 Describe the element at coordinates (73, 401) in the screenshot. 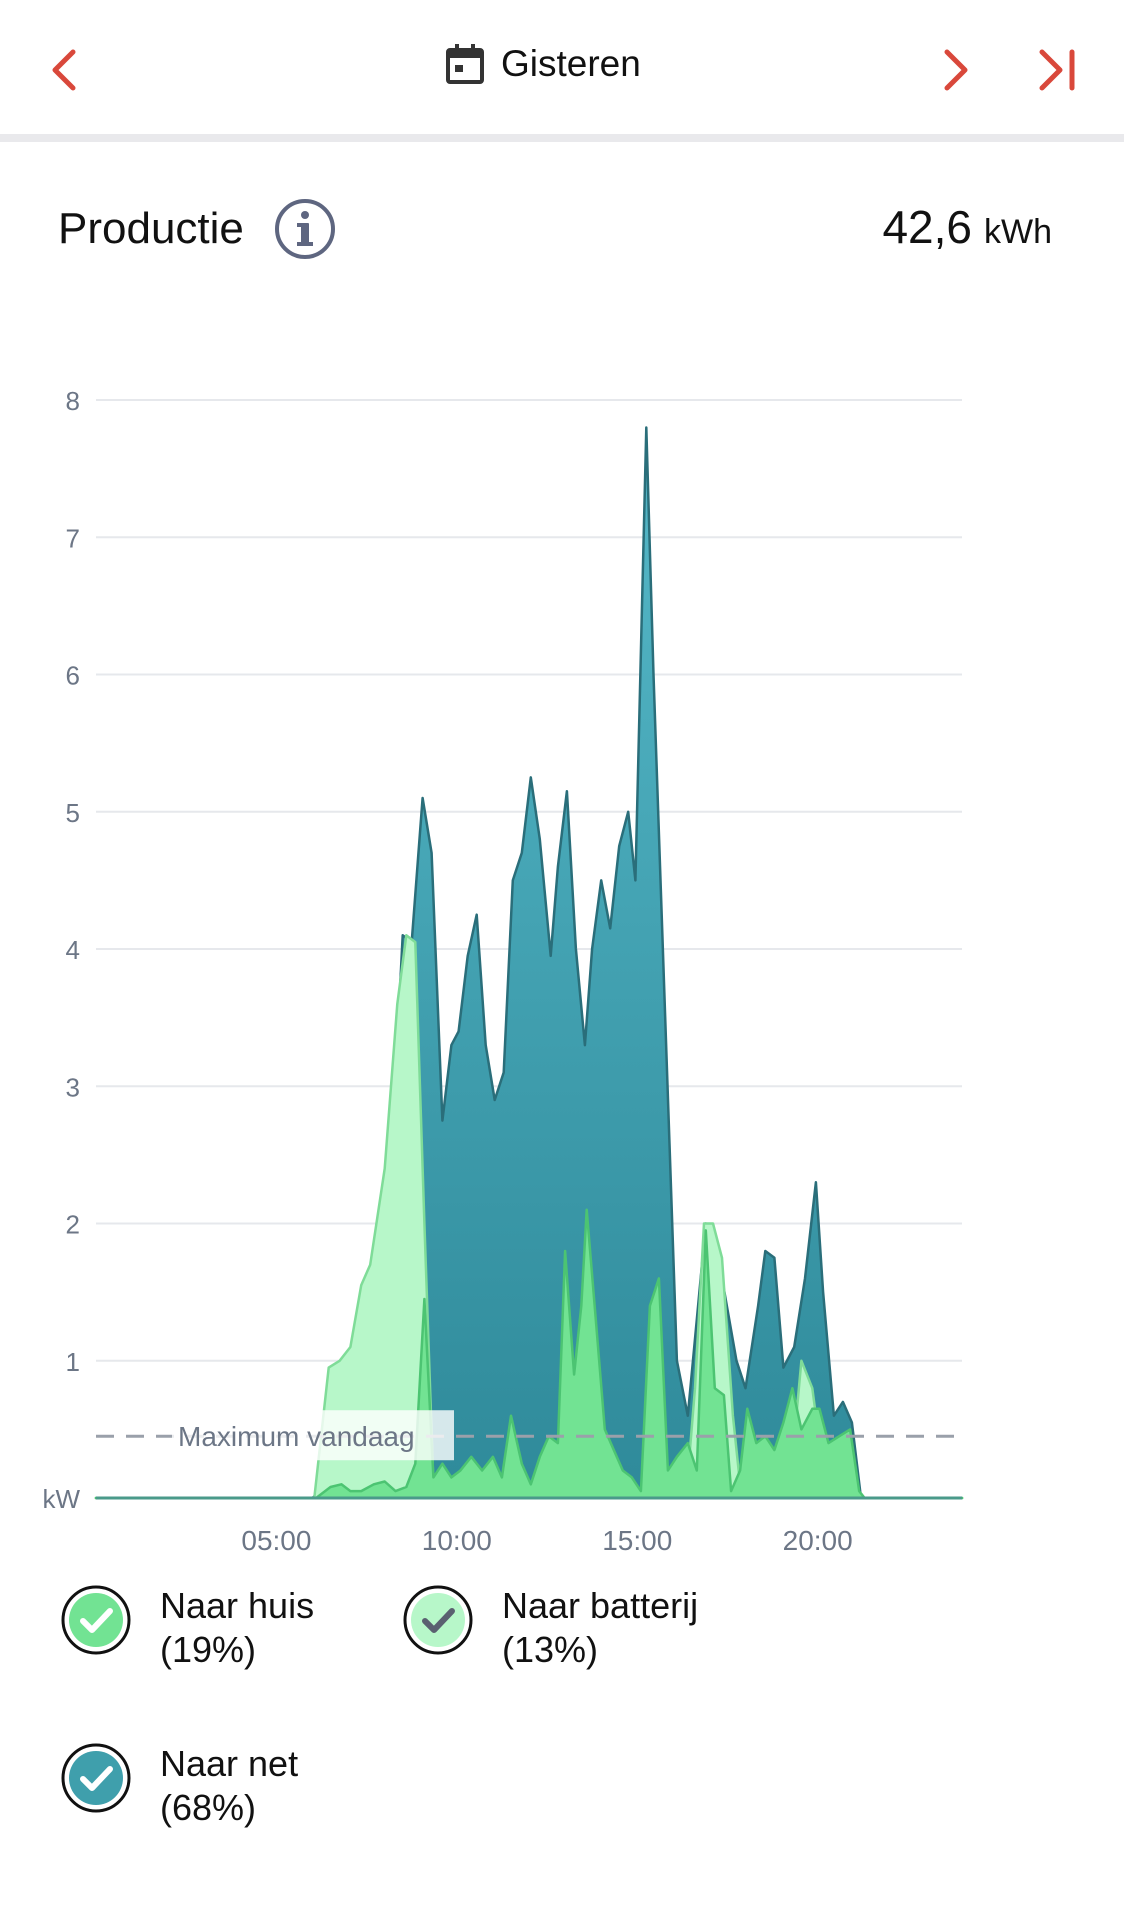

I see `y-tick-label: 8` at that location.